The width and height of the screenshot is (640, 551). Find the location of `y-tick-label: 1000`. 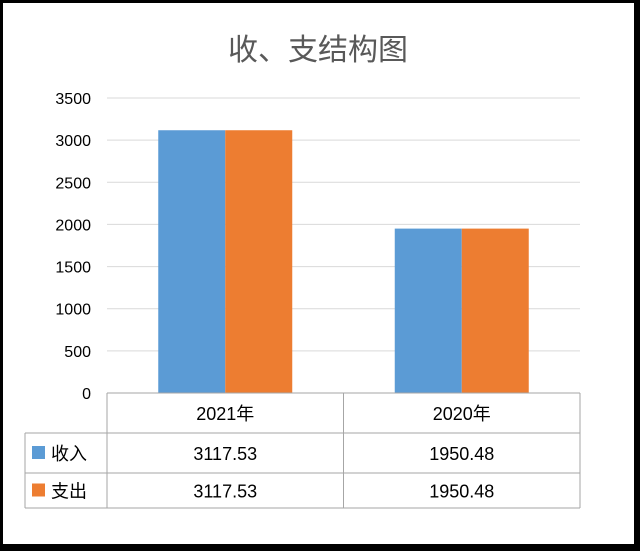

y-tick-label: 1000 is located at coordinates (73, 310).